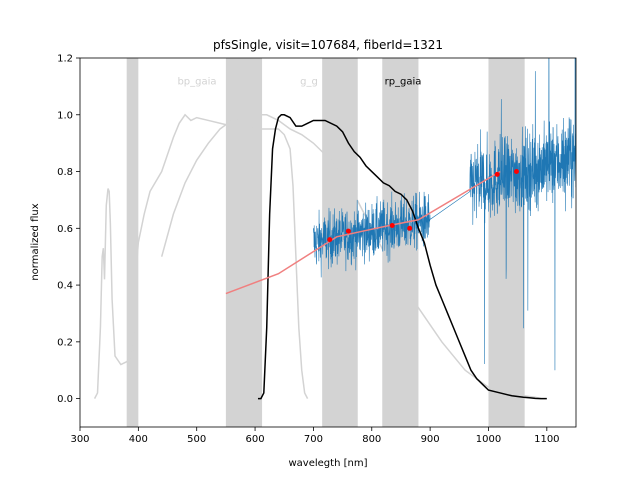 The width and height of the screenshot is (640, 480). I want to click on y-tick-label: 0.2, so click(65, 342).